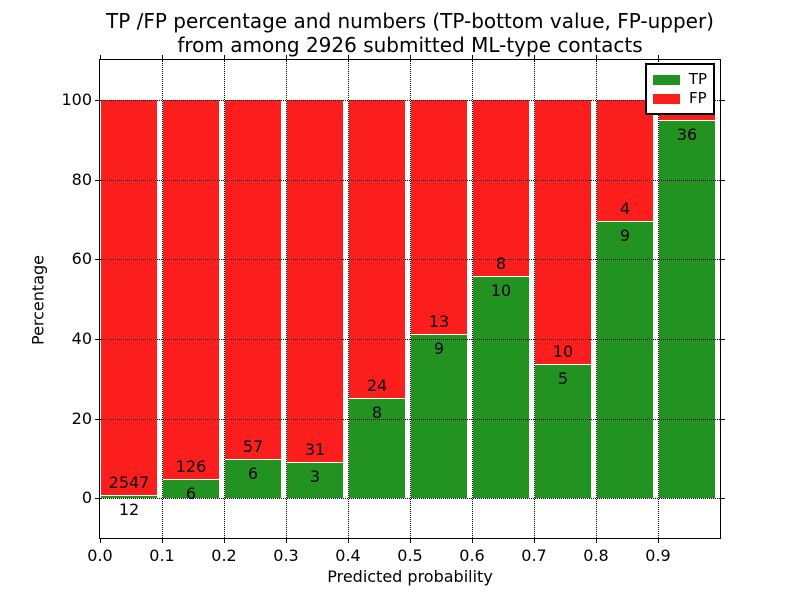  What do you see at coordinates (315, 477) in the screenshot?
I see `tp-count-label: 3` at bounding box center [315, 477].